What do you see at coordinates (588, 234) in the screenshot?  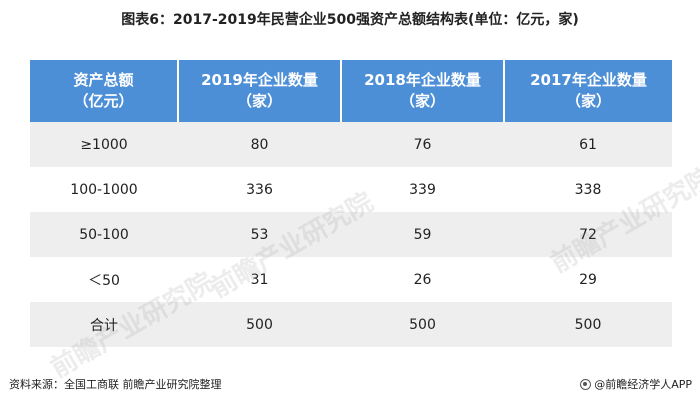 I see `cell-2017: 72` at bounding box center [588, 234].